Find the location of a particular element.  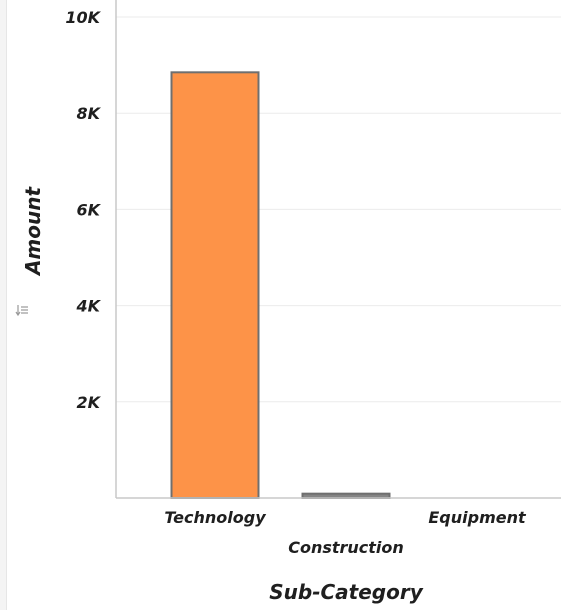

y-tick-label: 2K is located at coordinates (88, 402).